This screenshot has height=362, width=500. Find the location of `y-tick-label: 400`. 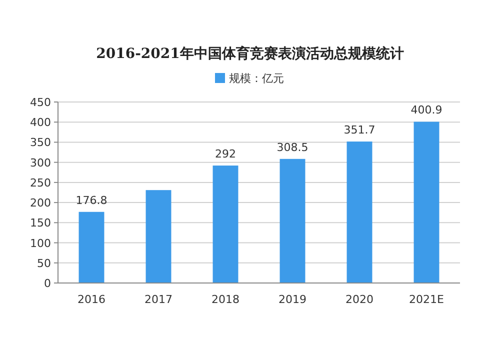

y-tick-label: 400 is located at coordinates (40, 123).